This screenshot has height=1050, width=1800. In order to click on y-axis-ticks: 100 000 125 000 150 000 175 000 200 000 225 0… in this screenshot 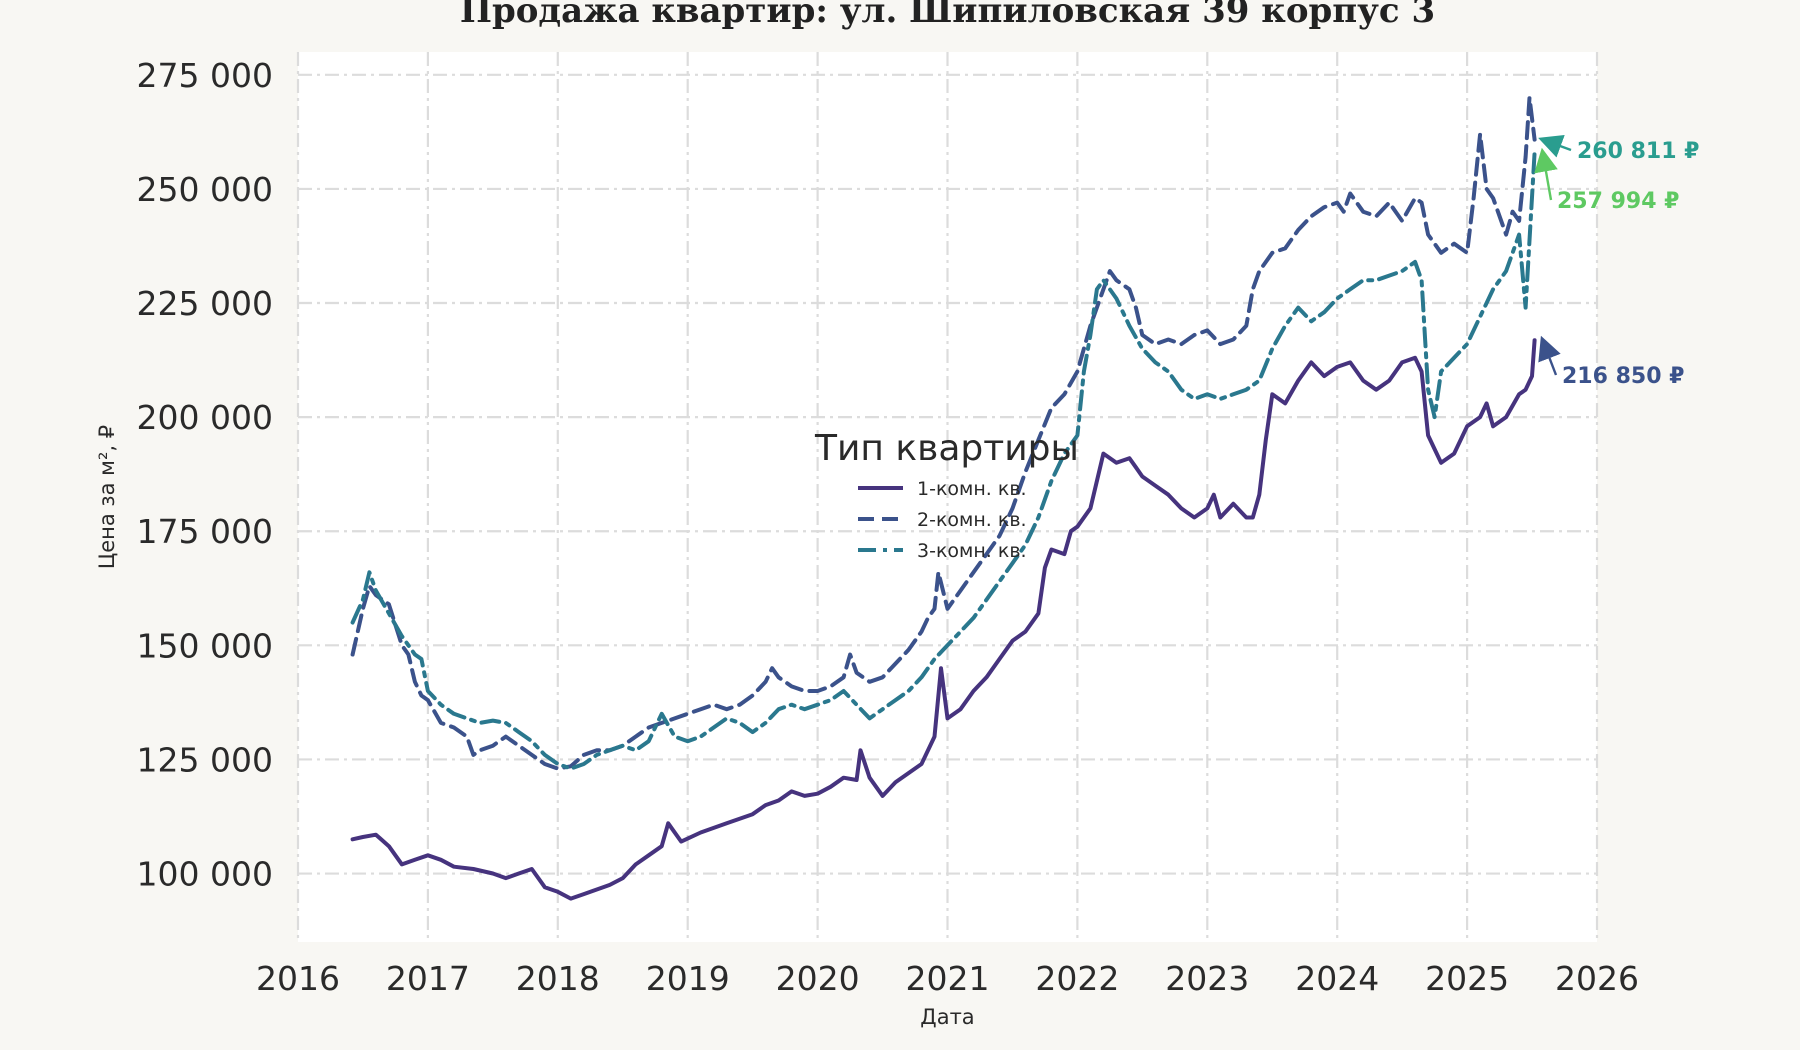, I will do `click(205, 475)`.